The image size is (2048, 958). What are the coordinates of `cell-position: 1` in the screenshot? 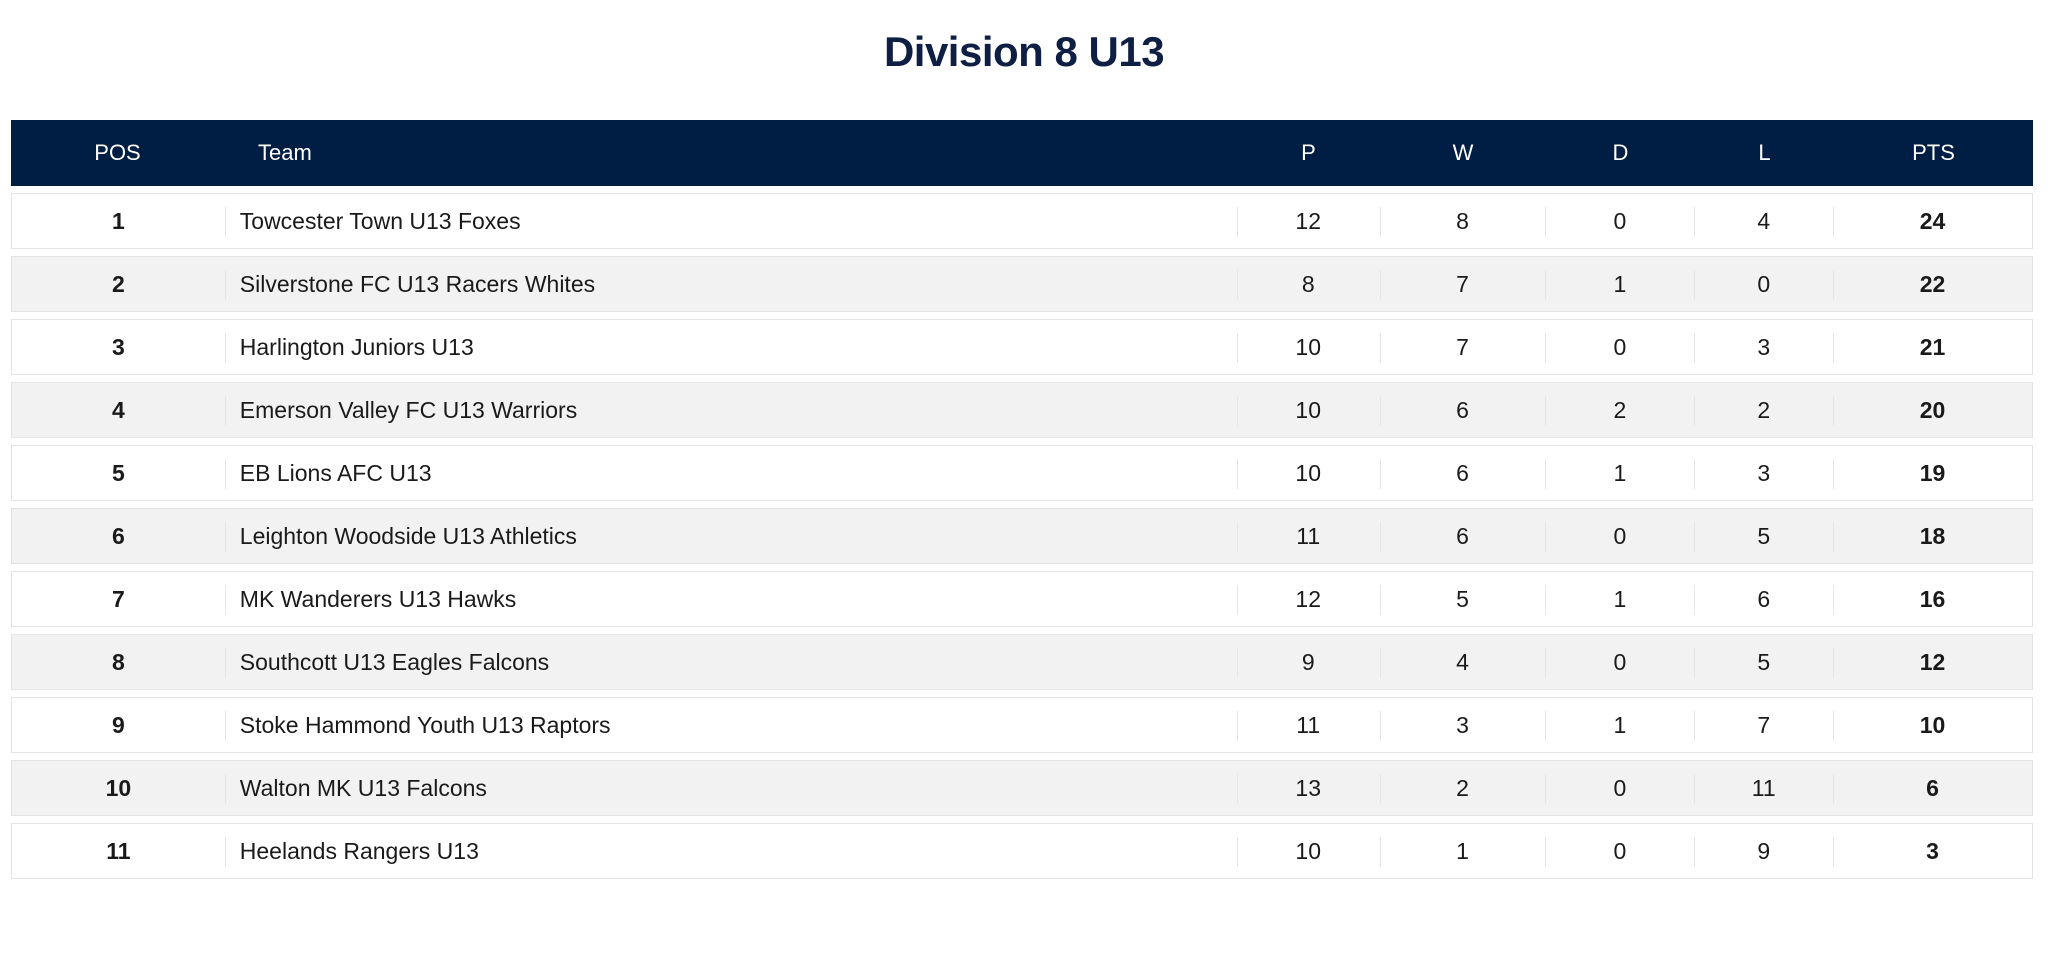 It's located at (118, 220).